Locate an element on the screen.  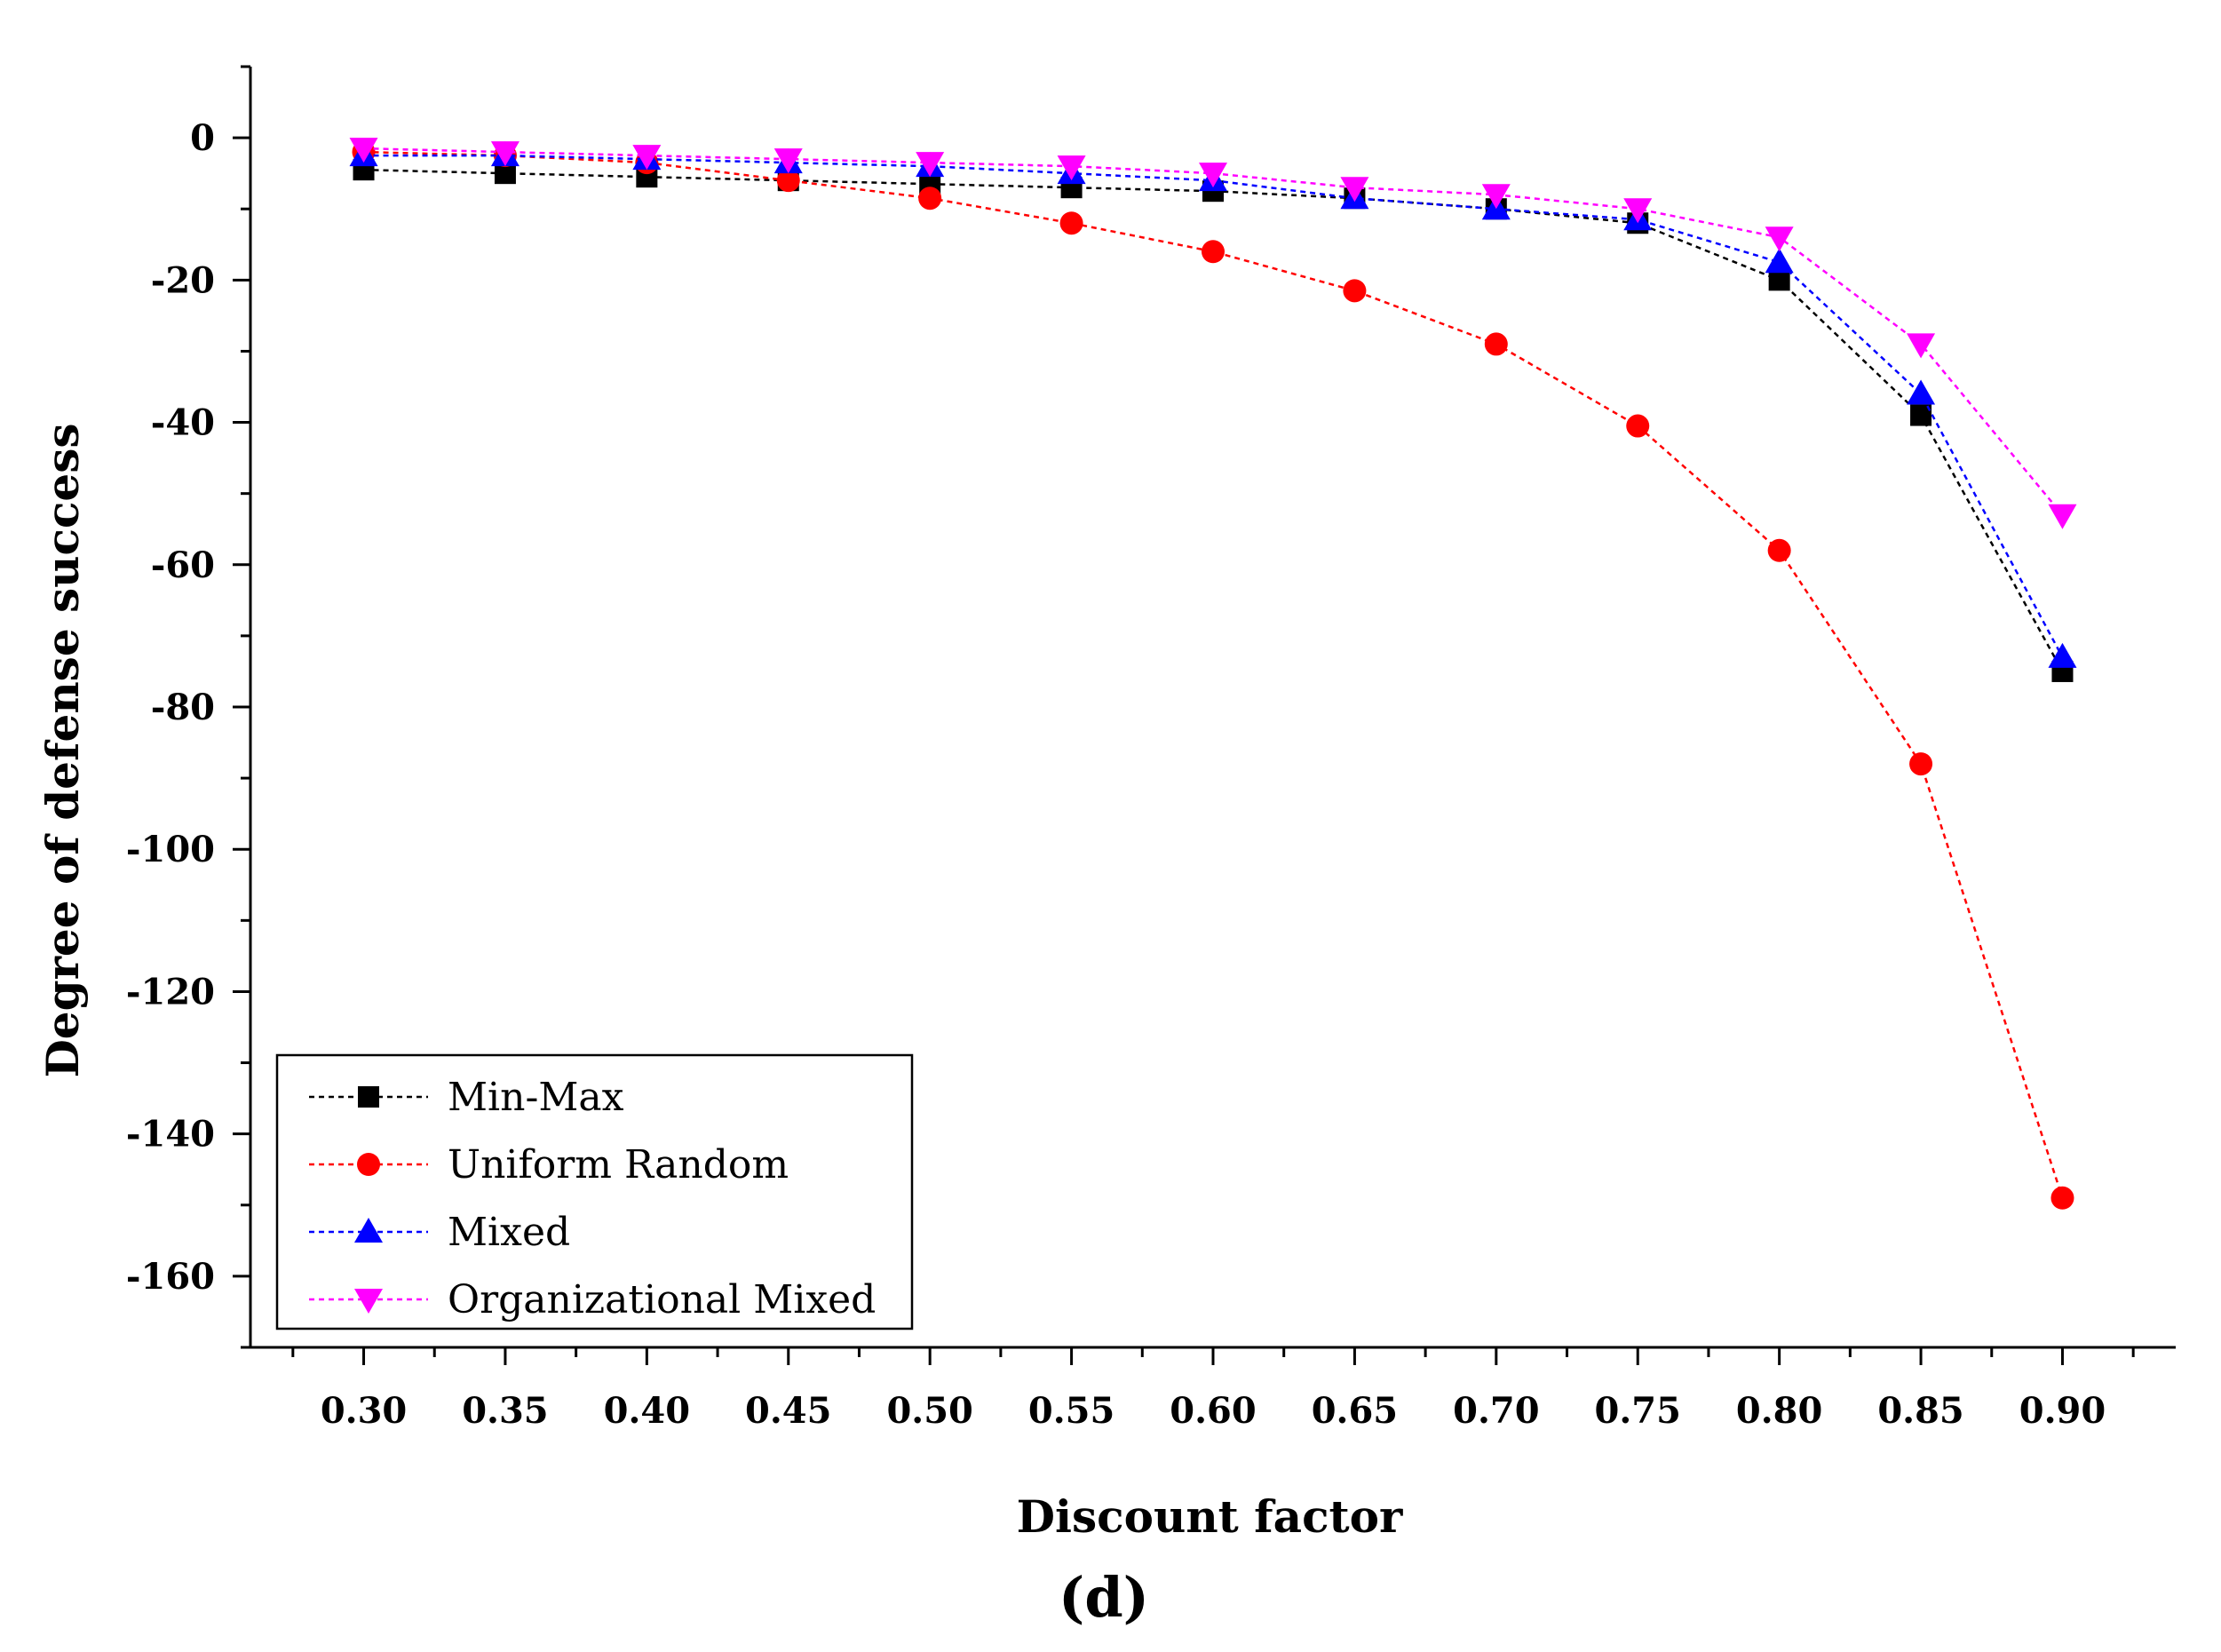
y-tick-label: -160 is located at coordinates (170, 1277).